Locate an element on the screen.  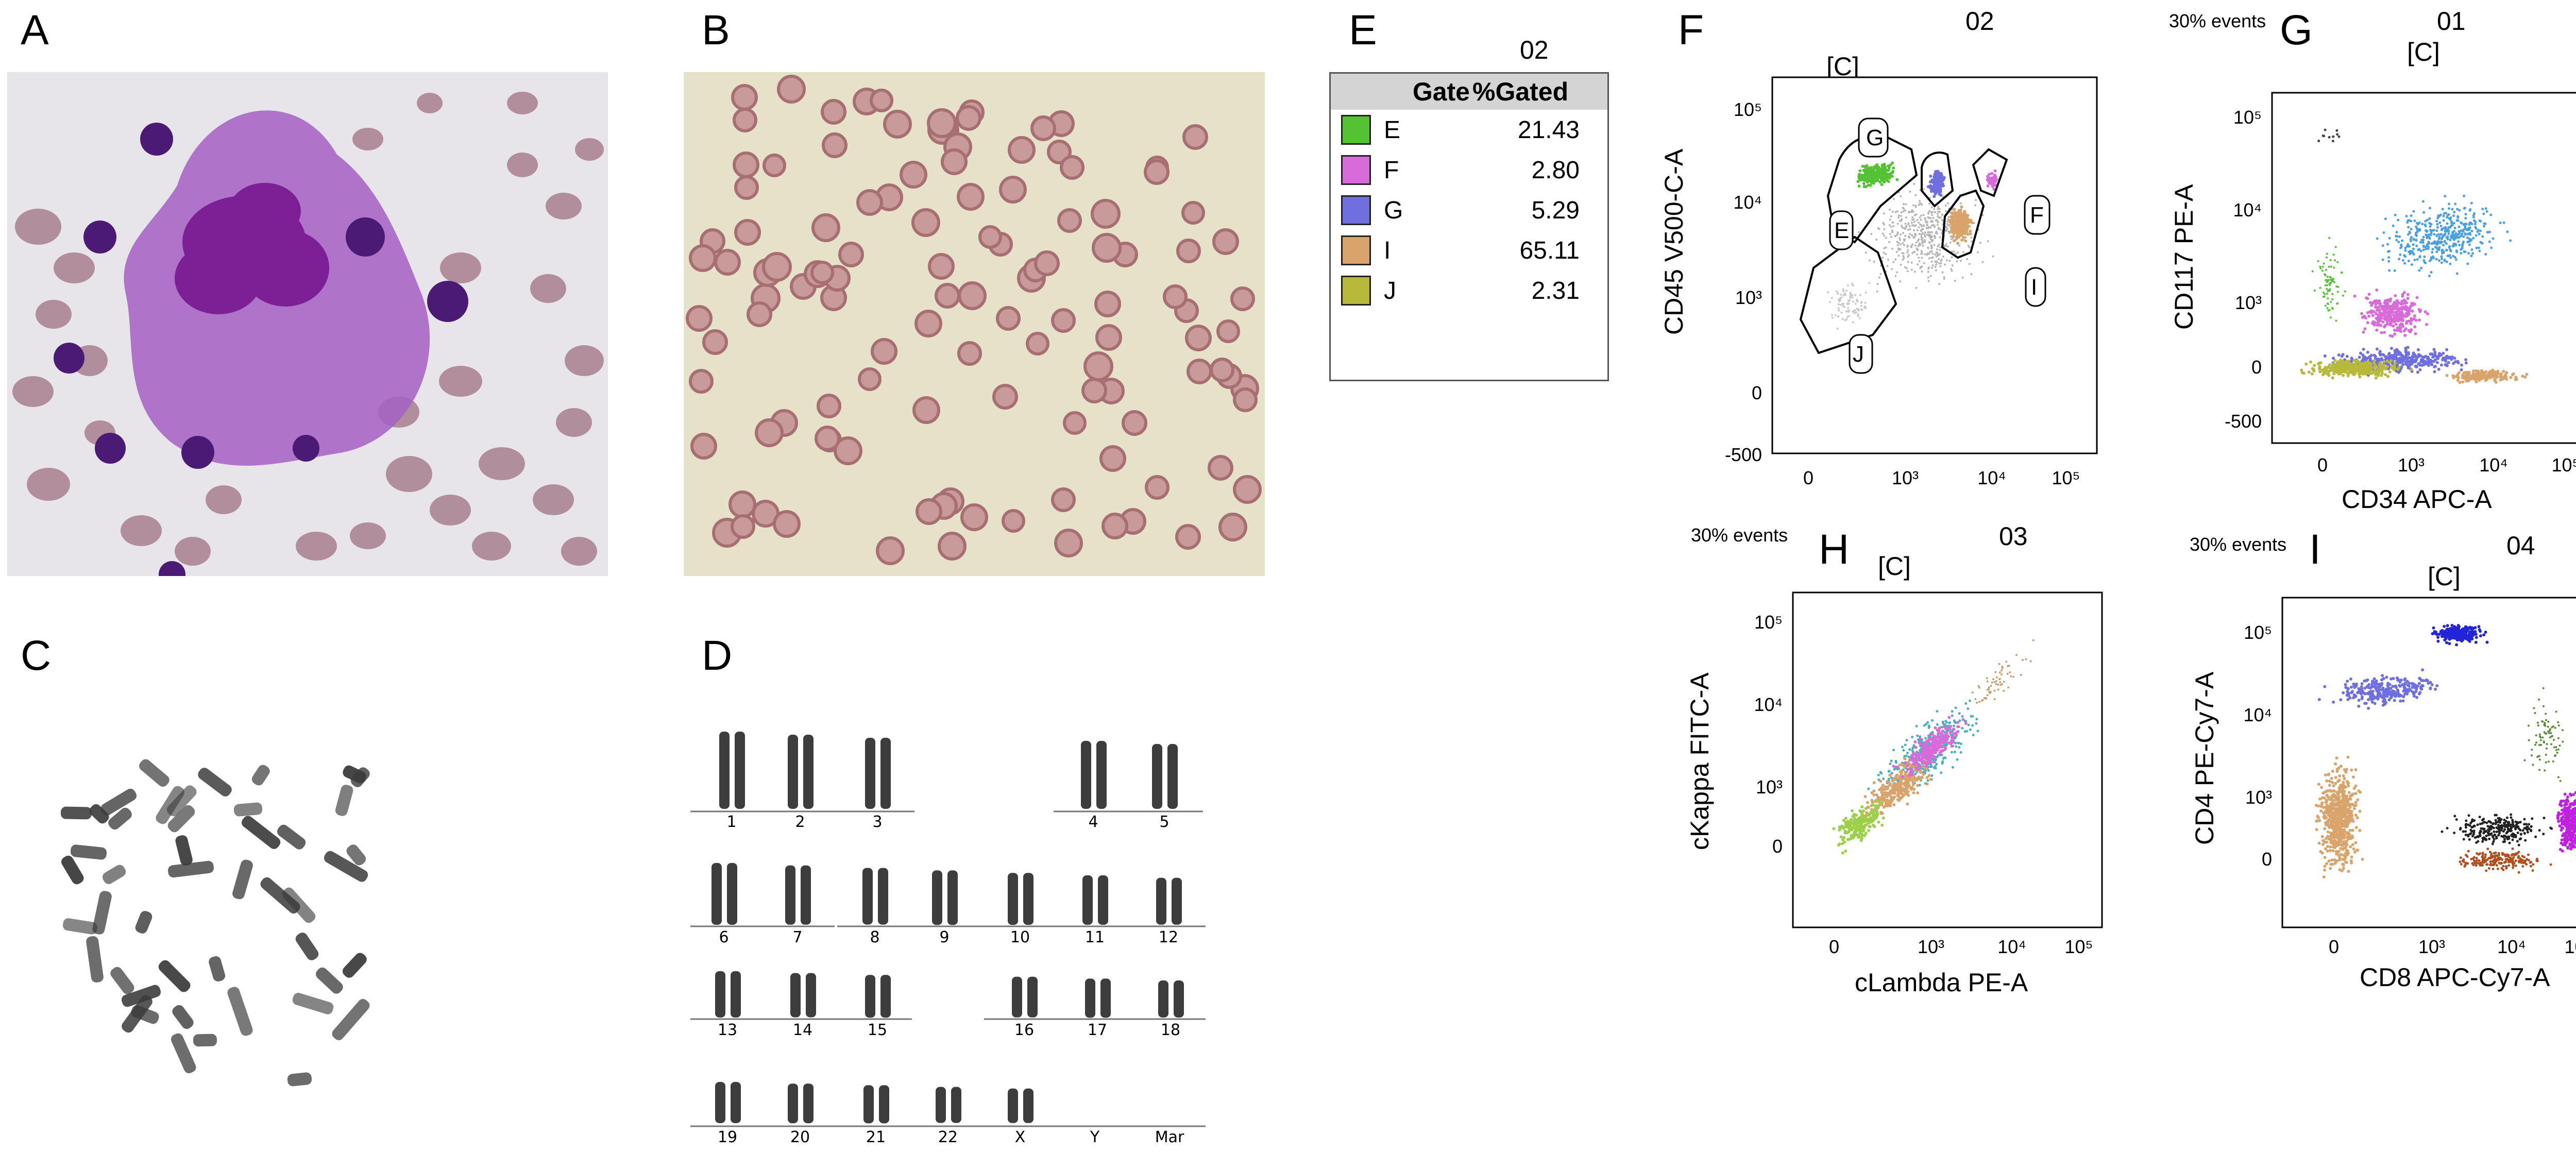
chromosome-label: 6 is located at coordinates (723, 937).